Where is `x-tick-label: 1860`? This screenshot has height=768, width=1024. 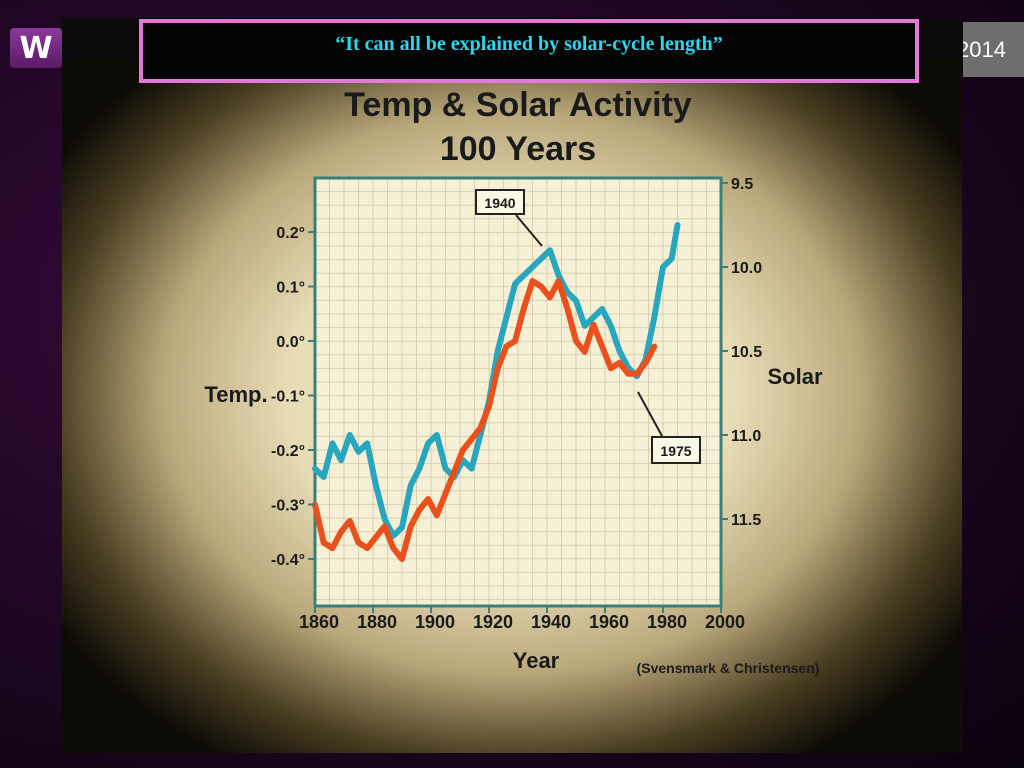
x-tick-label: 1860 is located at coordinates (319, 622).